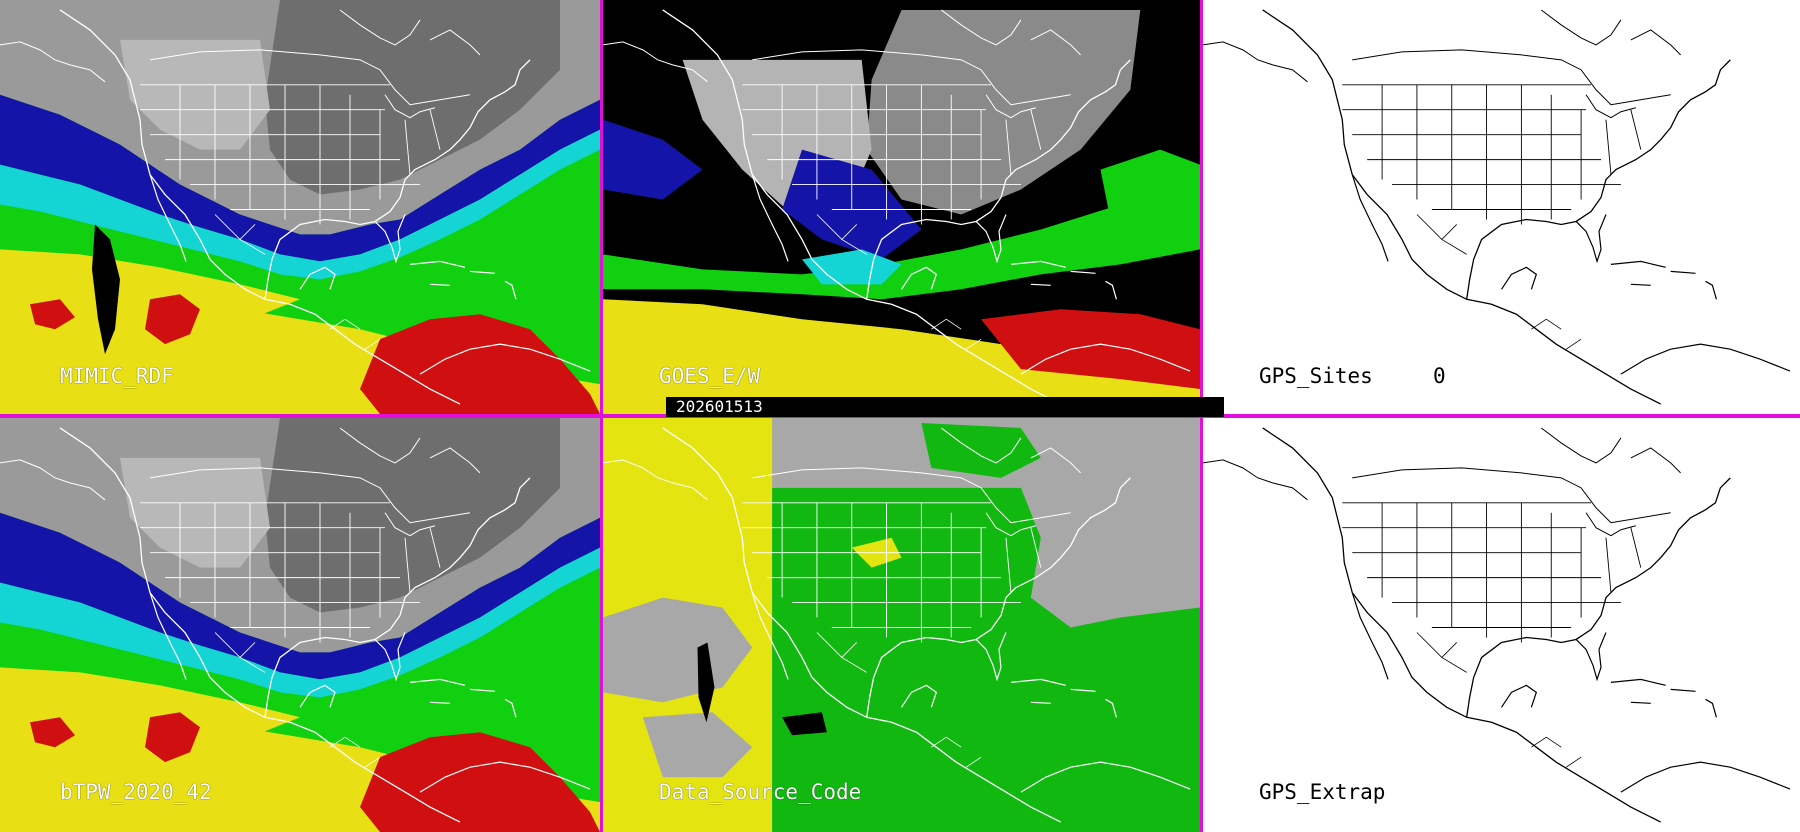  I want to click on goes-label: GOES_E/W, so click(710, 376).